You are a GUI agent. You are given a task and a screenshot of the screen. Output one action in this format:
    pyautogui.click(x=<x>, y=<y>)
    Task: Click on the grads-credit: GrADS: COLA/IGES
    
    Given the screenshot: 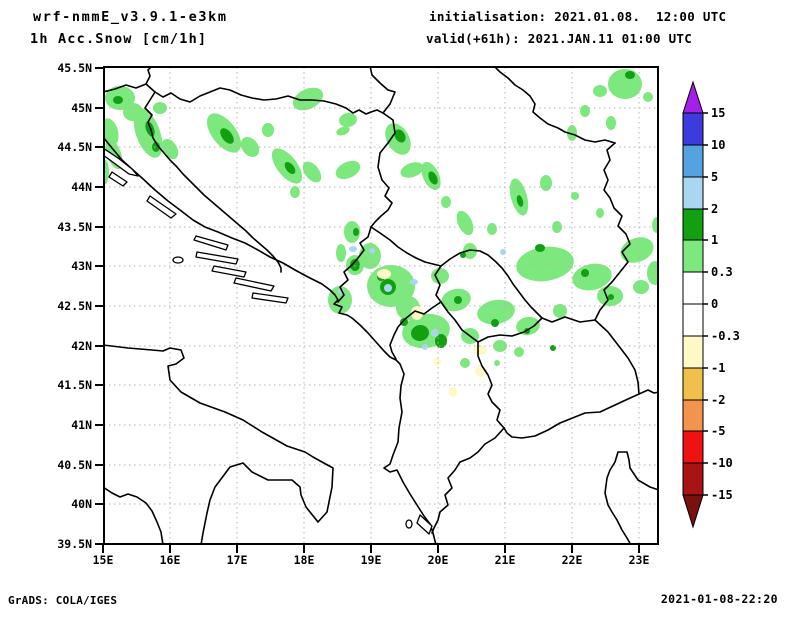 What is the action you would take?
    pyautogui.click(x=63, y=600)
    